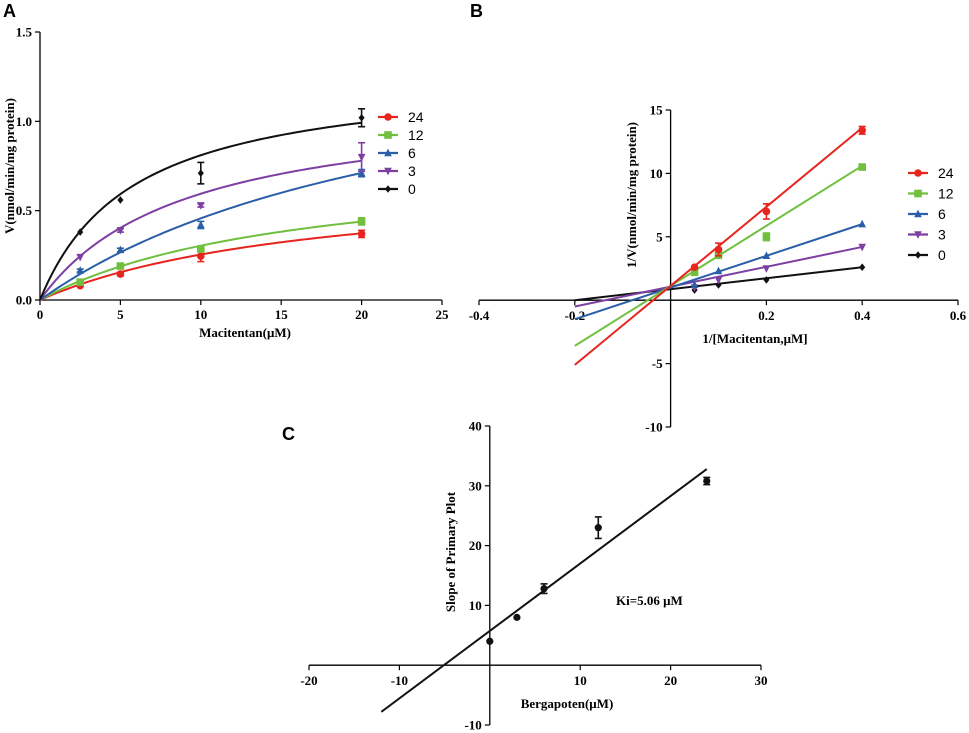 This screenshot has width=969, height=733. I want to click on ki-annotation: Ki=5.06 μM, so click(649, 600).